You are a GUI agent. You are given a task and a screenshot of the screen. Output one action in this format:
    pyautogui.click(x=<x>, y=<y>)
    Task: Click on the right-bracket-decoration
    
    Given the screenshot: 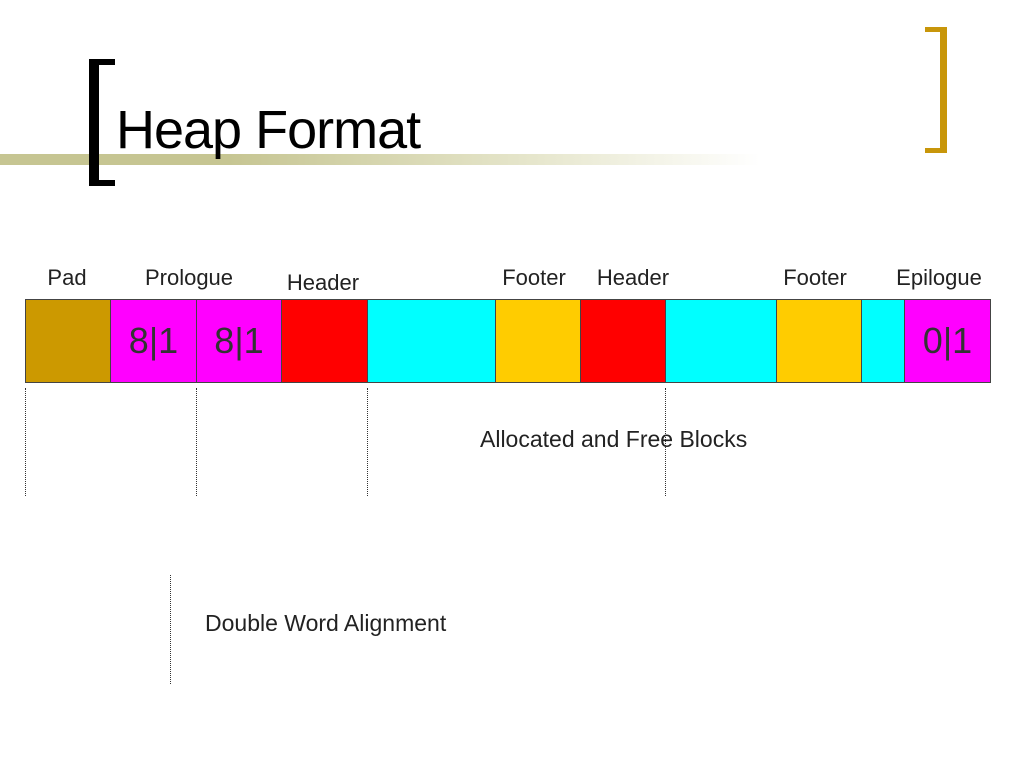 What is the action you would take?
    pyautogui.click(x=936, y=90)
    